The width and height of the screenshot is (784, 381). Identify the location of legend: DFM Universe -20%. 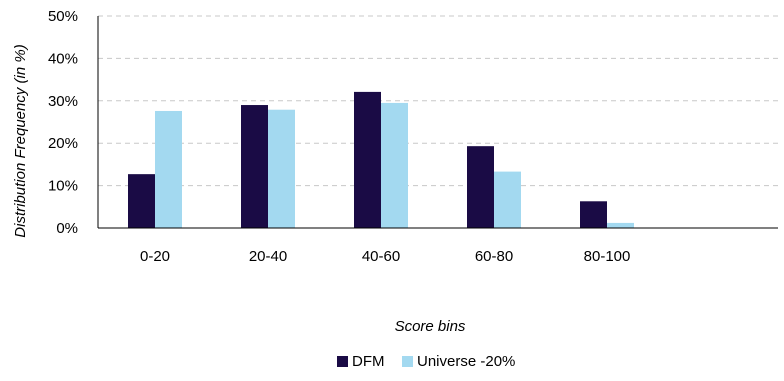
(426, 361).